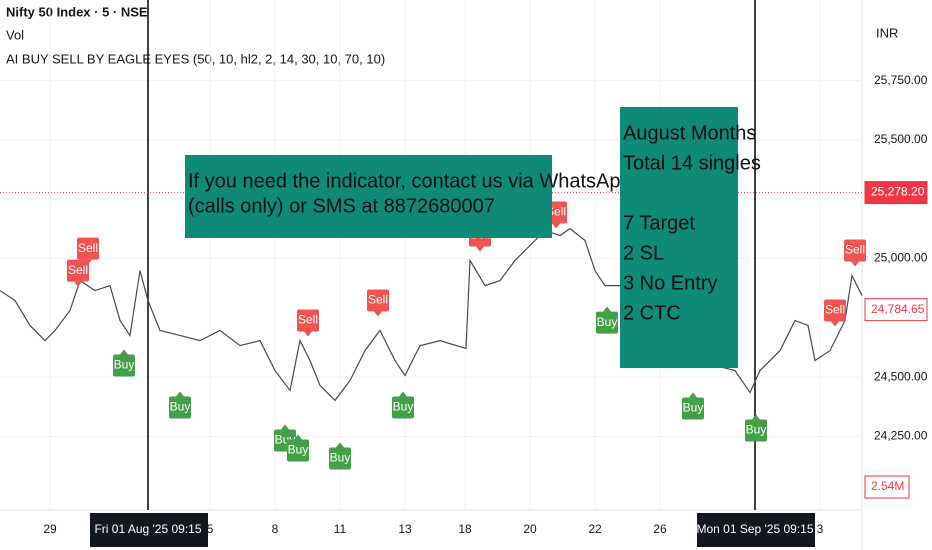 Image resolution: width=932 pixels, height=550 pixels. What do you see at coordinates (820, 529) in the screenshot?
I see `x-tick-label: 3` at bounding box center [820, 529].